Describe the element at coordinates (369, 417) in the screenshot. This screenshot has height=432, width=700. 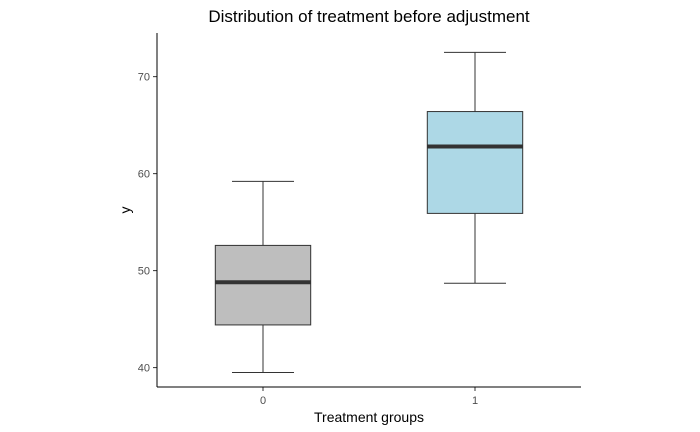
I see `x-axis-title: Treatment groups` at that location.